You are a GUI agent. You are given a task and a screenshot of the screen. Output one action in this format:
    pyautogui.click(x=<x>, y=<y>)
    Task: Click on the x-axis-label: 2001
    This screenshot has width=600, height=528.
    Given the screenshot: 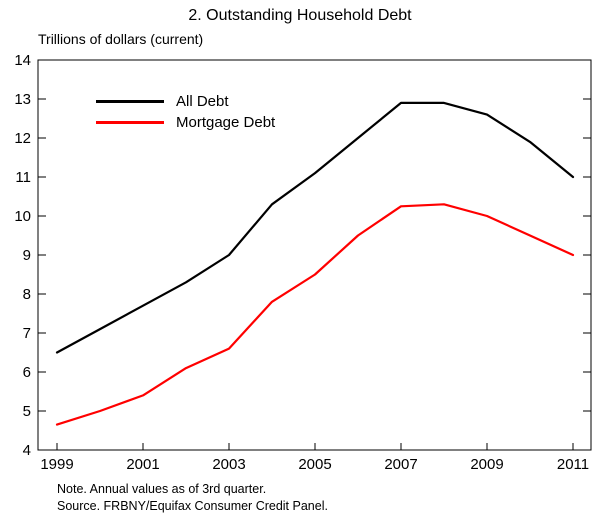 What is the action you would take?
    pyautogui.click(x=142, y=464)
    